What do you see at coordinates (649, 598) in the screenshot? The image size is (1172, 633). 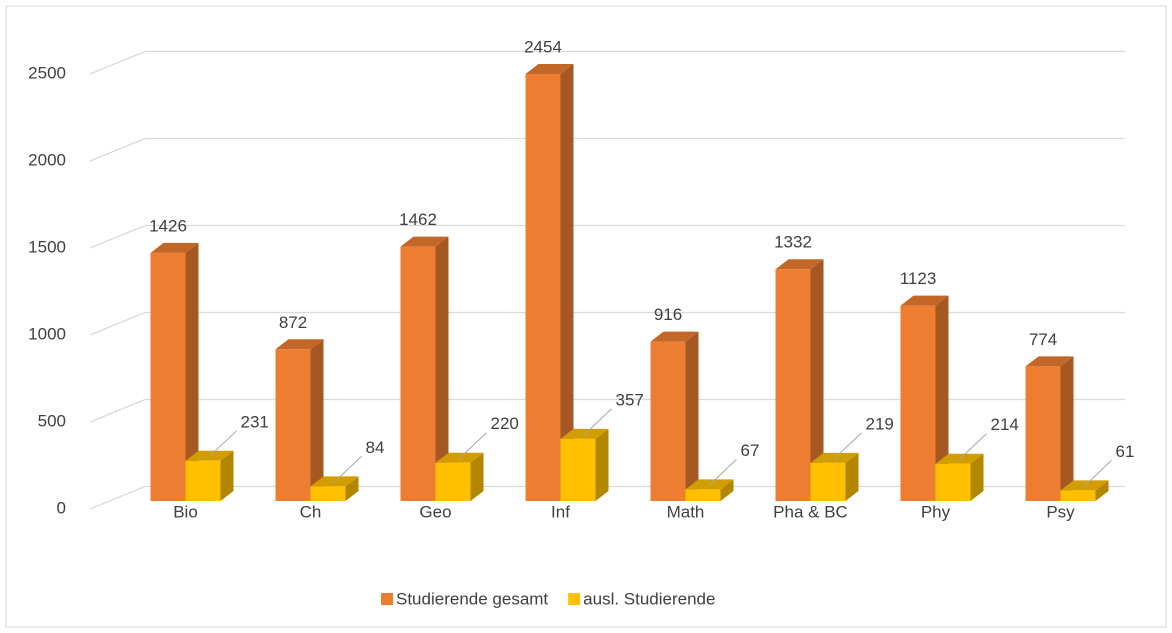 I see `legend-label: ausl. Studierende` at bounding box center [649, 598].